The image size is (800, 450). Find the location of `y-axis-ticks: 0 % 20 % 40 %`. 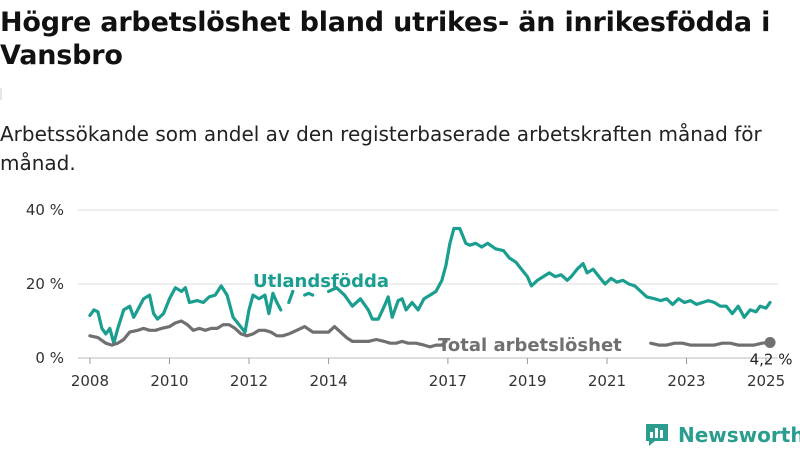

y-axis-ticks: 0 % 20 % 40 % is located at coordinates (45, 284).